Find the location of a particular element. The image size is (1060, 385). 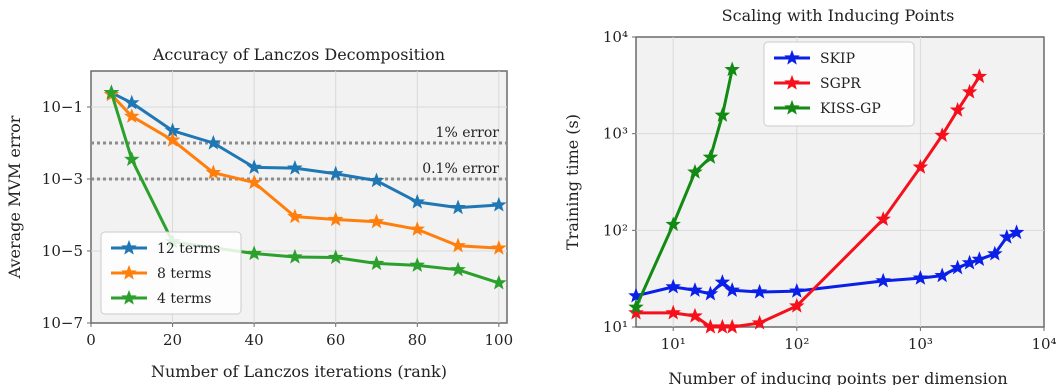

legend-label: 12 terms is located at coordinates (188, 249).